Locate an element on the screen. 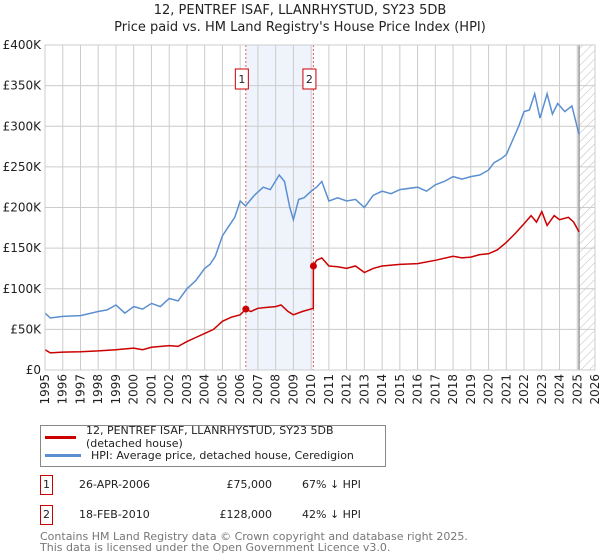  transaction-hpi: 67% ↓ HPI is located at coordinates (331, 484).